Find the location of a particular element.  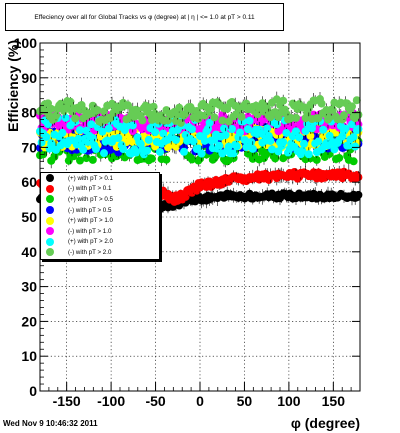

legend-label: (+) with pT > 0.5 is located at coordinates (90, 199).